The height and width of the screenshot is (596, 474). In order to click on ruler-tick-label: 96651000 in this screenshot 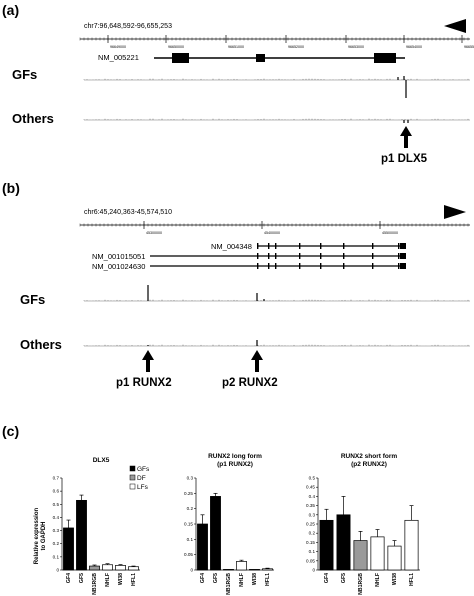, I will do `click(236, 47)`.